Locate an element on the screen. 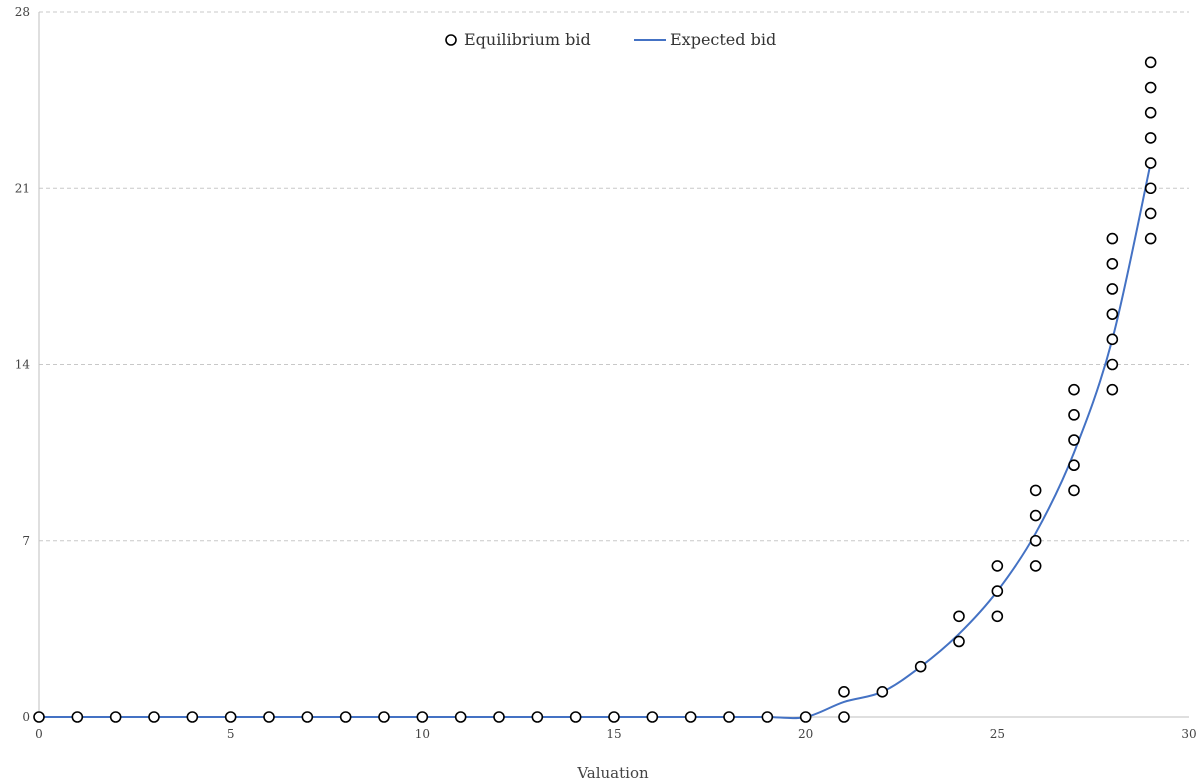  x-tick-label: 5 is located at coordinates (231, 734).